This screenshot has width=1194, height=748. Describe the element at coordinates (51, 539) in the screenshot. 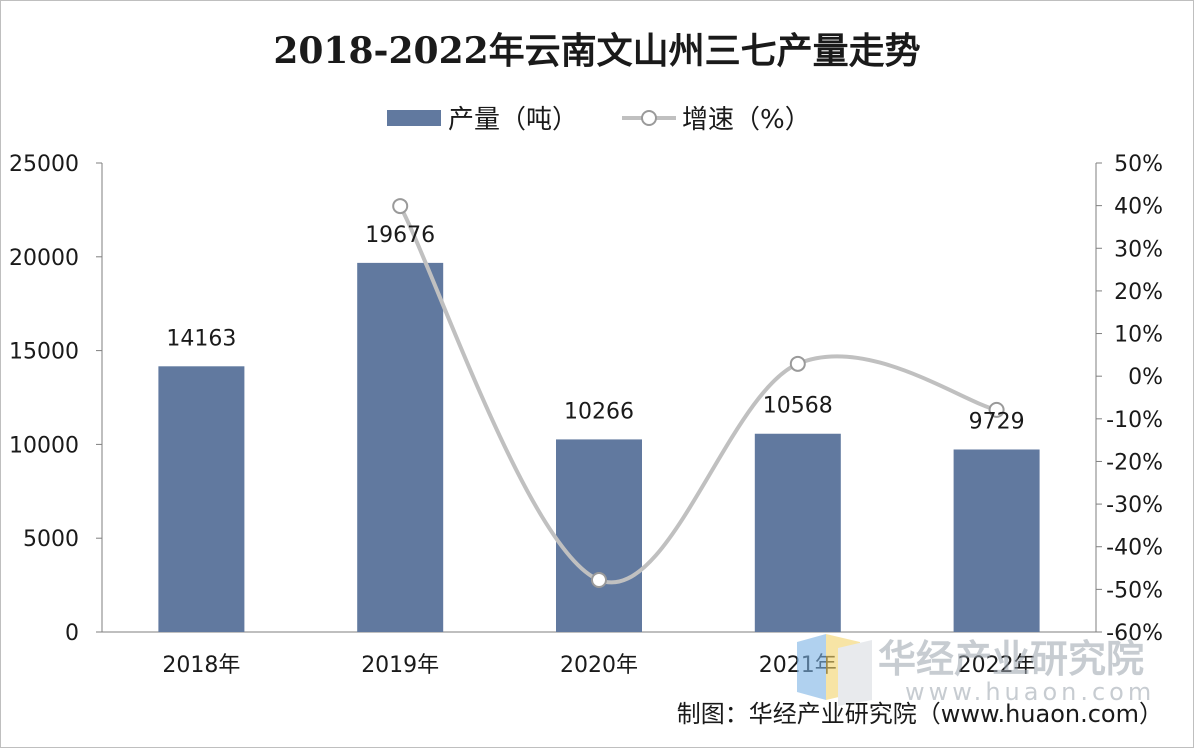

I see `left-tick-label: 5000` at that location.